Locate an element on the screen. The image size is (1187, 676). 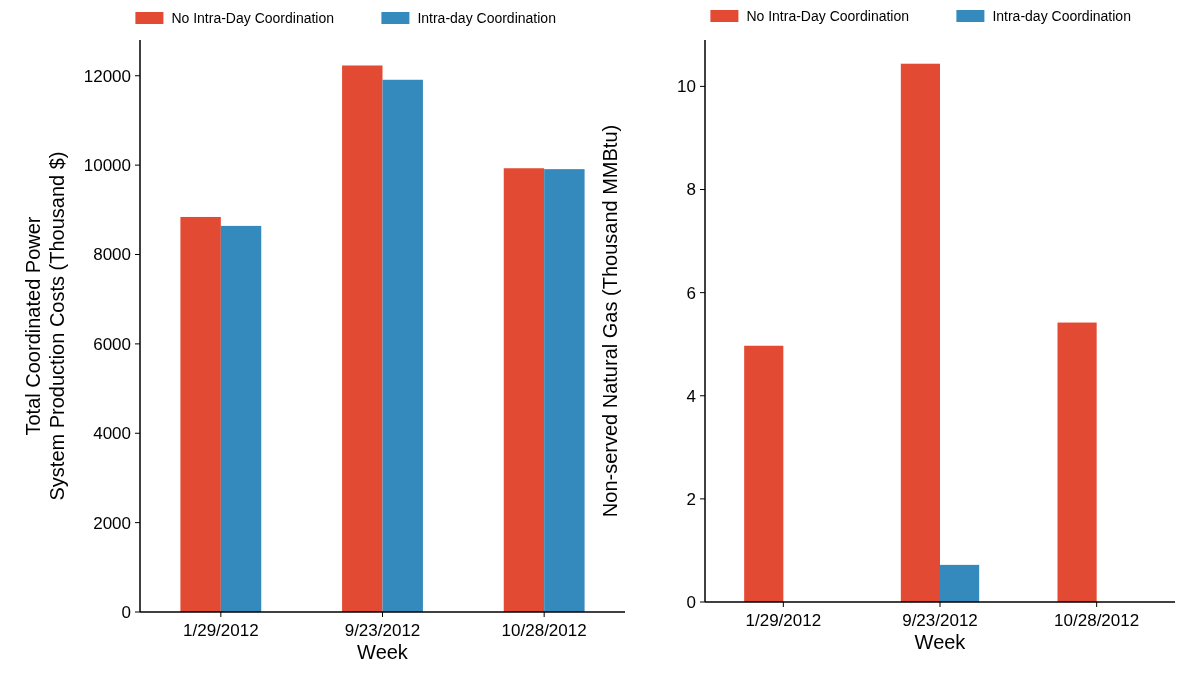
y-tick-label: 2 is located at coordinates (691, 499).